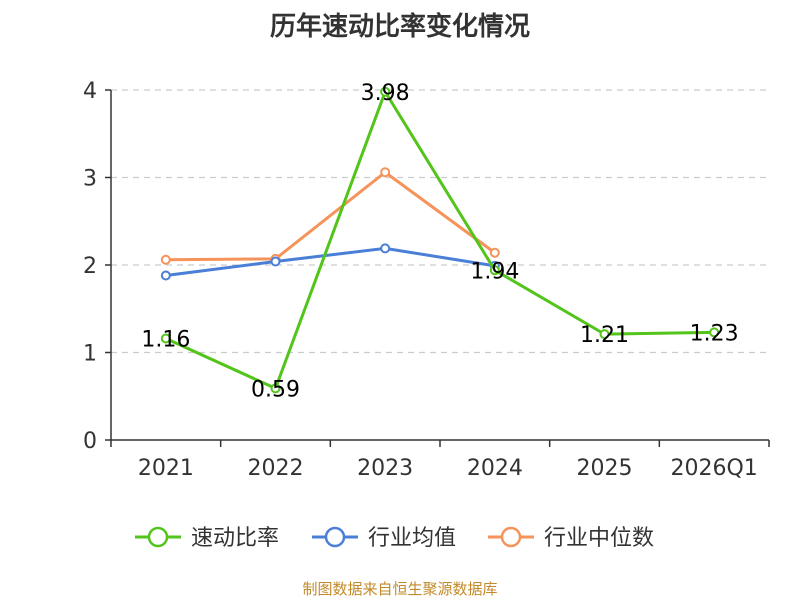  Describe the element at coordinates (599, 538) in the screenshot. I see `legend-label: 行业中位数` at that location.